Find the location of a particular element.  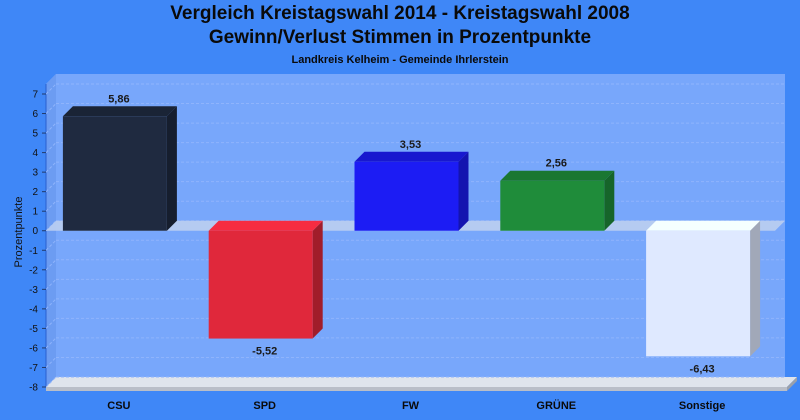

y-tick-label: 7 is located at coordinates (35, 95).